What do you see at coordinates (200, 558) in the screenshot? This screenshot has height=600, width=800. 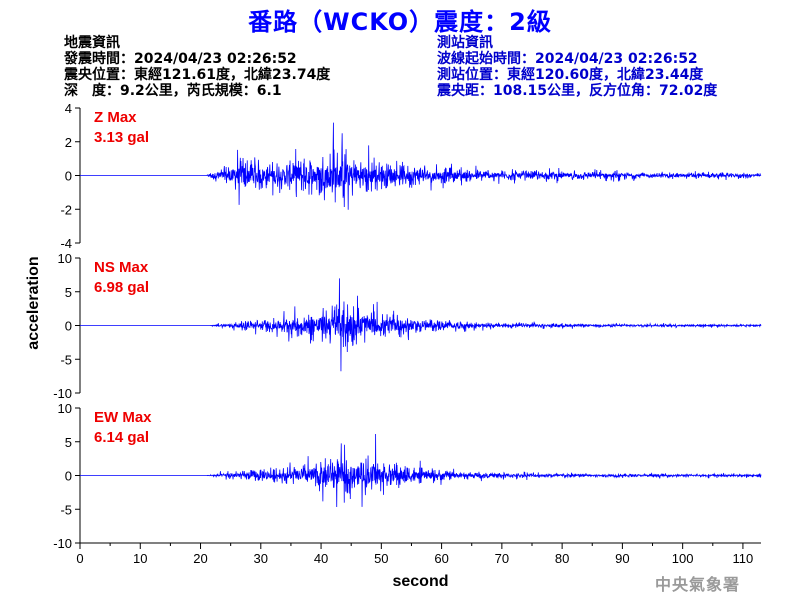 I see `x-tick-label: 20` at bounding box center [200, 558].